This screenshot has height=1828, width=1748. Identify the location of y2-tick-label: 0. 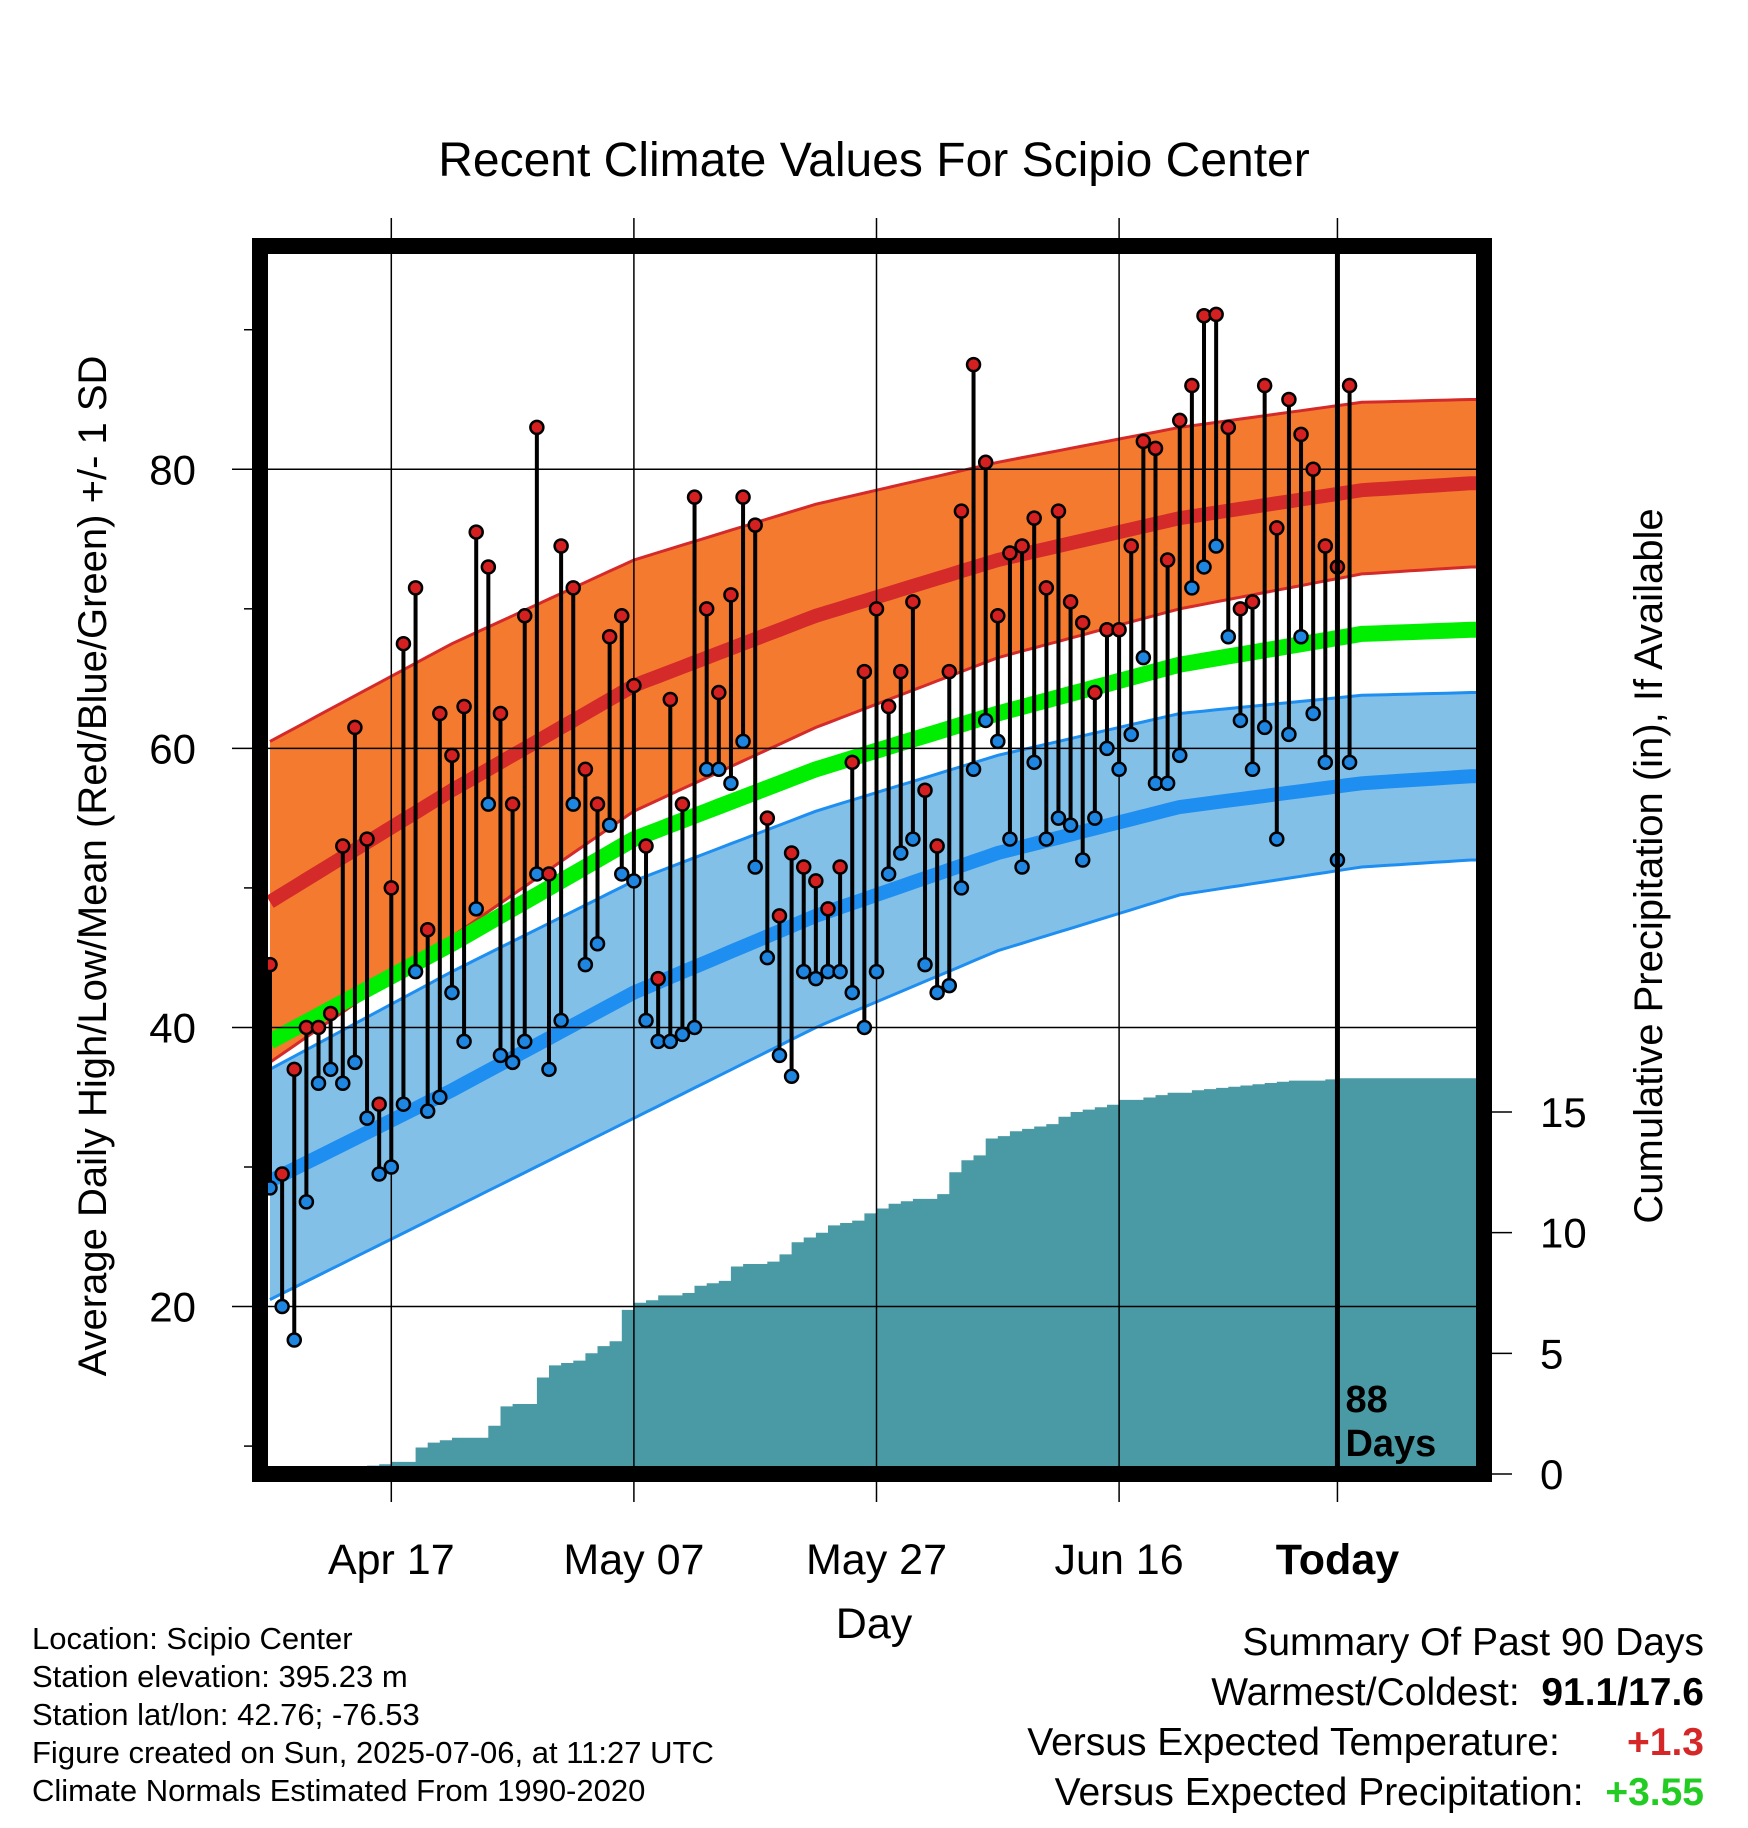
(1551, 1474).